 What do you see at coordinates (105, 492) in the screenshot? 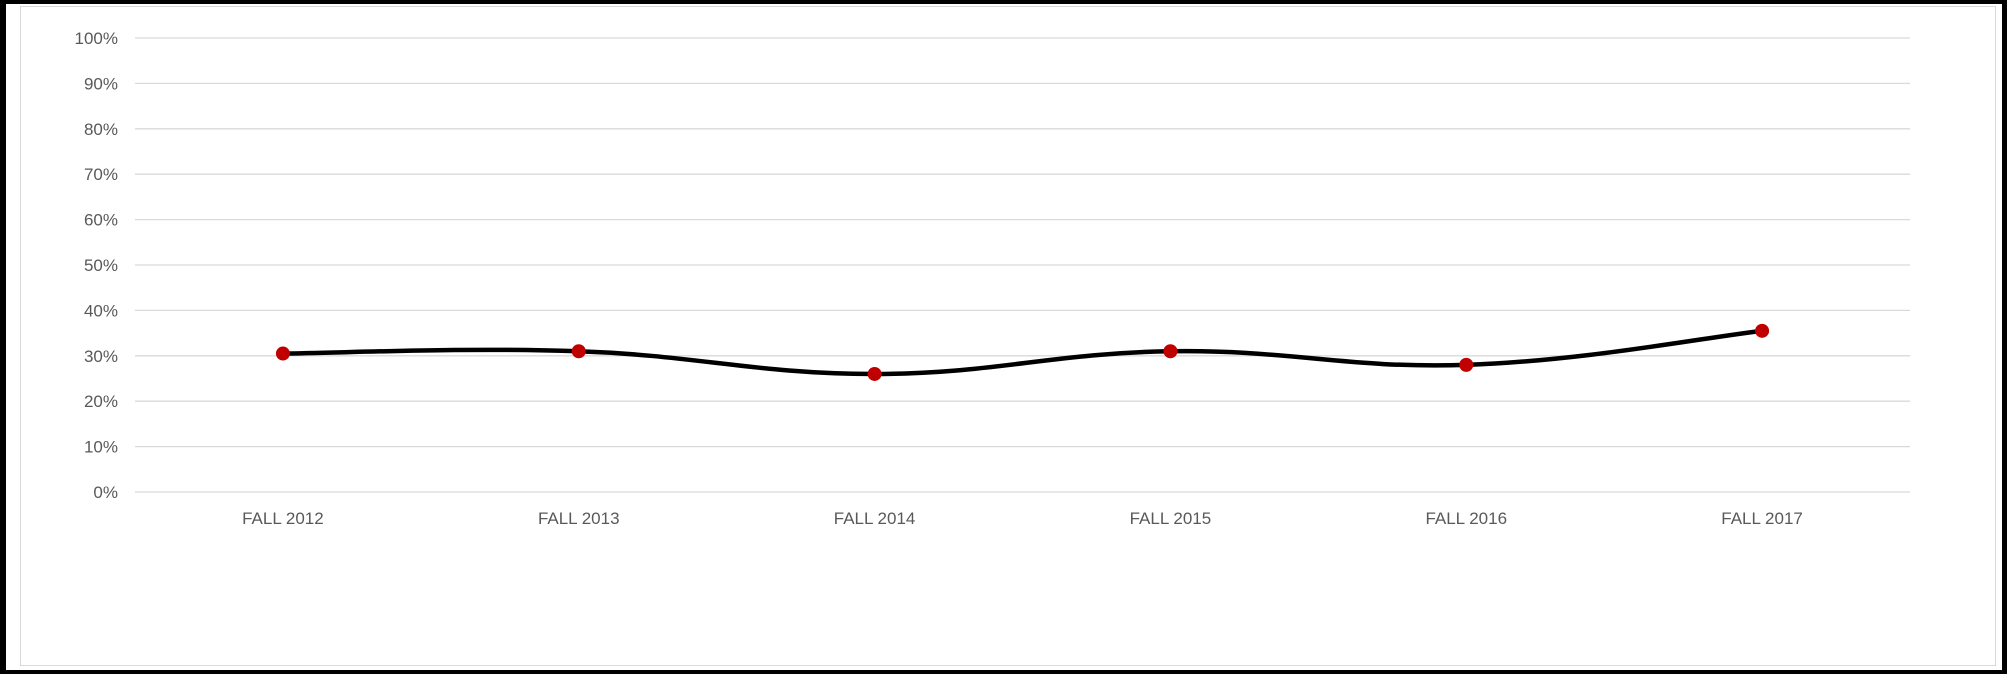
I see `y-tick-label: 0%` at bounding box center [105, 492].